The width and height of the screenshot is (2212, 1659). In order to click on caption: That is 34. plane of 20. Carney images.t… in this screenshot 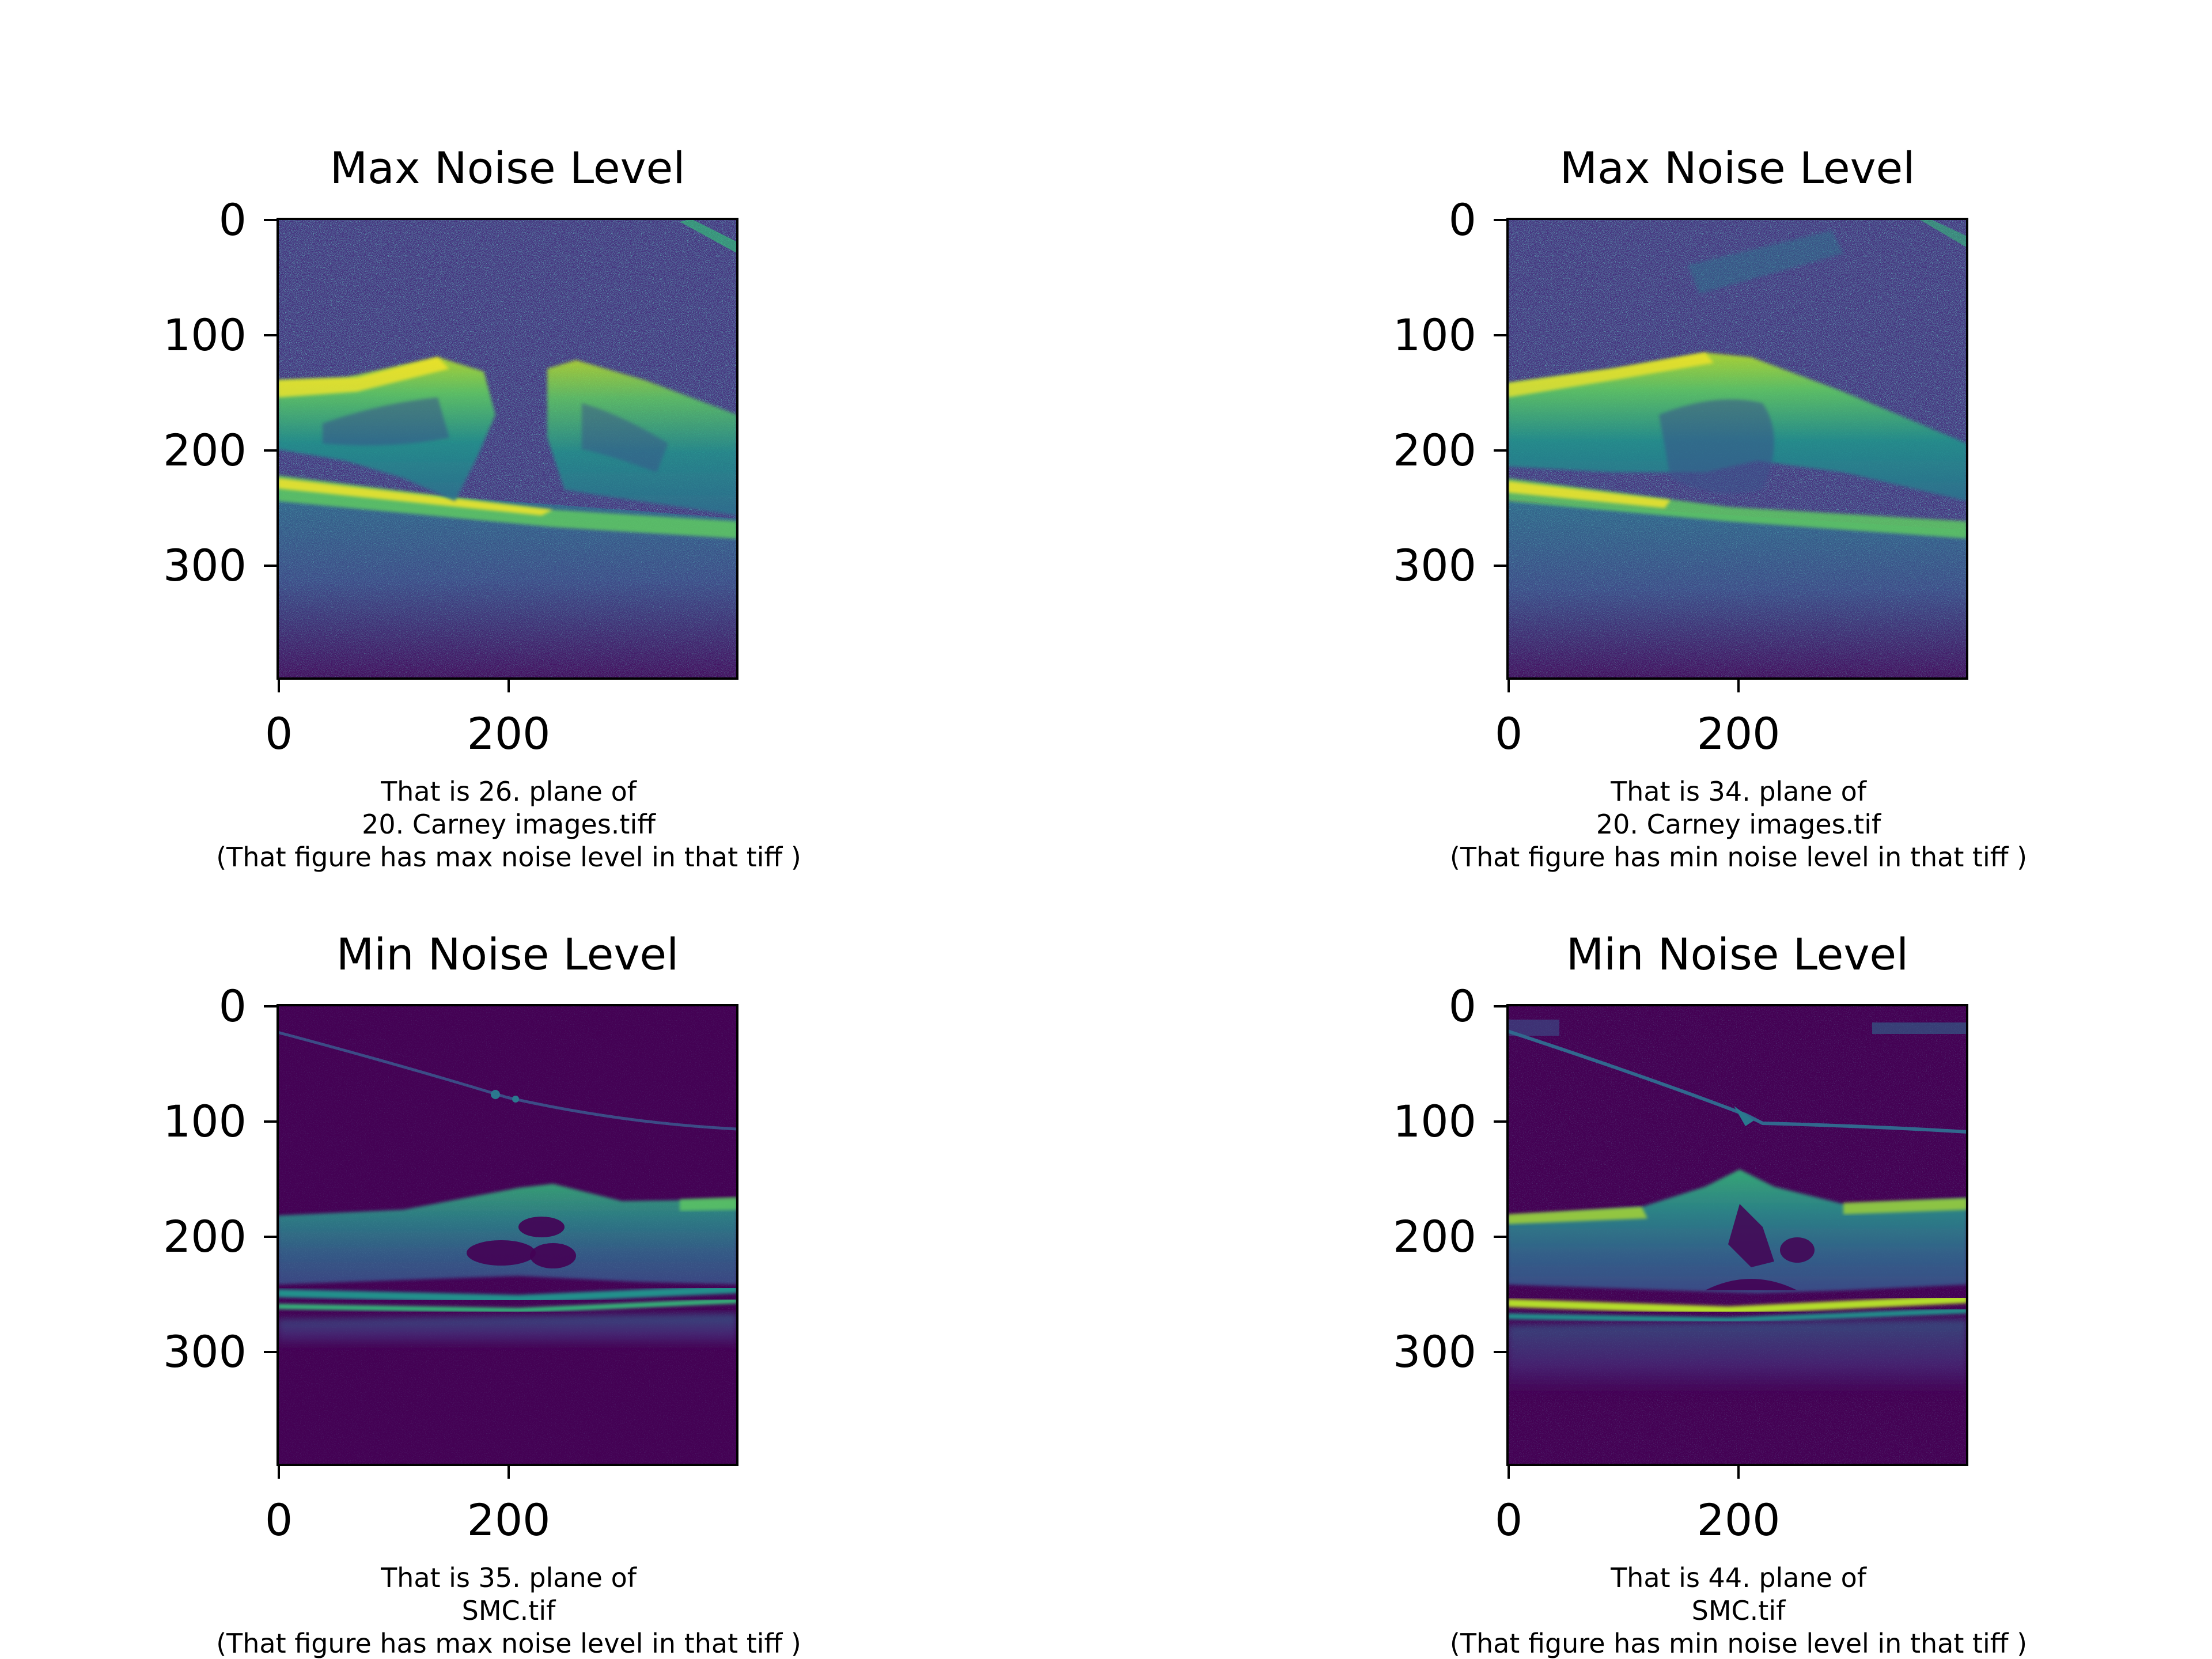, I will do `click(1738, 824)`.